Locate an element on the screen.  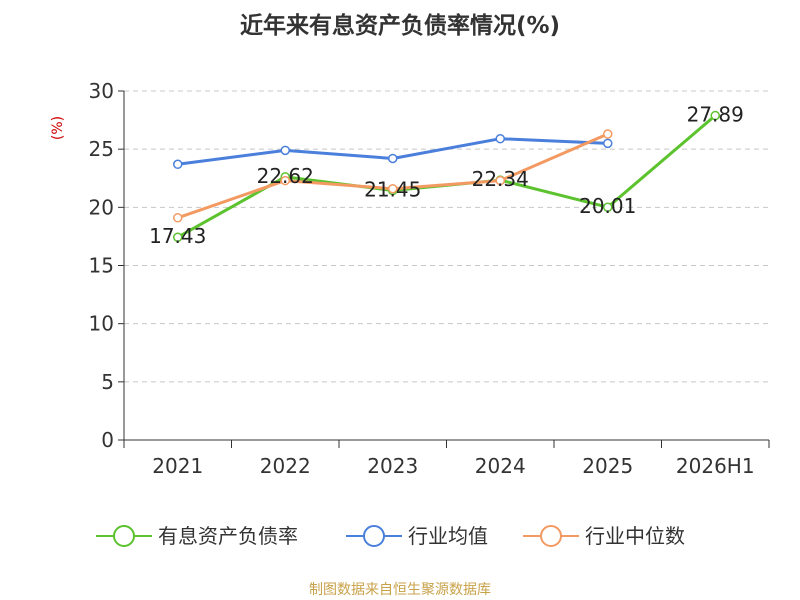
data-label: 22.34 is located at coordinates (500, 179).